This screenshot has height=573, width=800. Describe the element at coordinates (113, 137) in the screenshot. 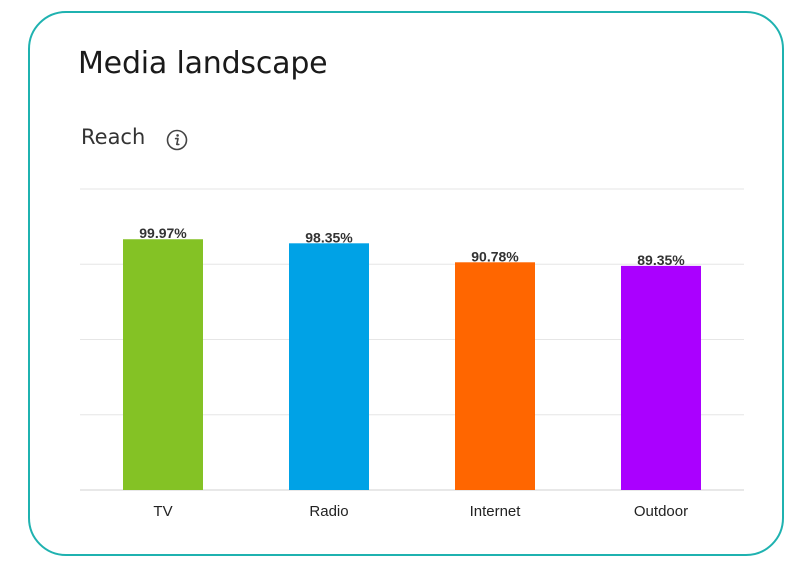

I see `chart-subtitle: Reach` at that location.